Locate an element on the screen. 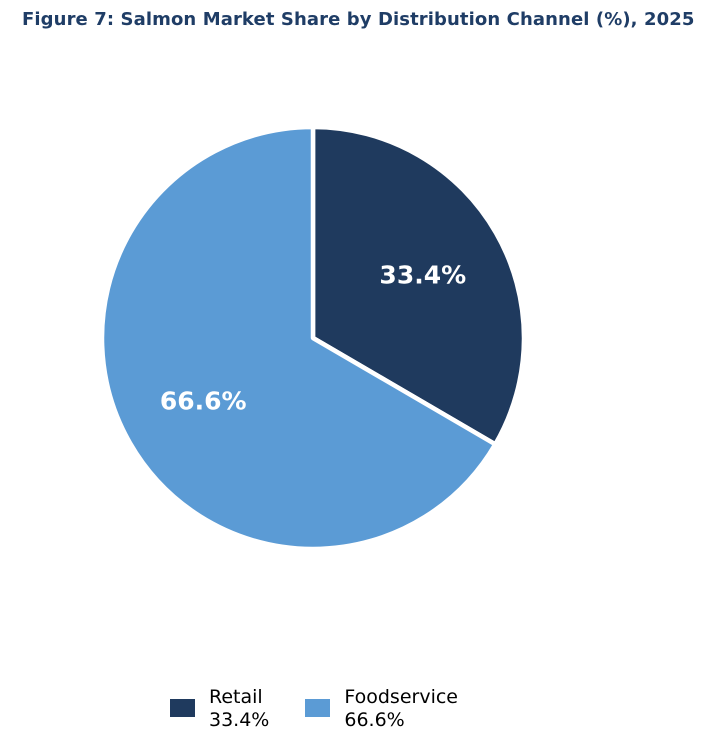 This screenshot has width=724, height=751. legend-label-foodservice: Foodservice is located at coordinates (401, 697).